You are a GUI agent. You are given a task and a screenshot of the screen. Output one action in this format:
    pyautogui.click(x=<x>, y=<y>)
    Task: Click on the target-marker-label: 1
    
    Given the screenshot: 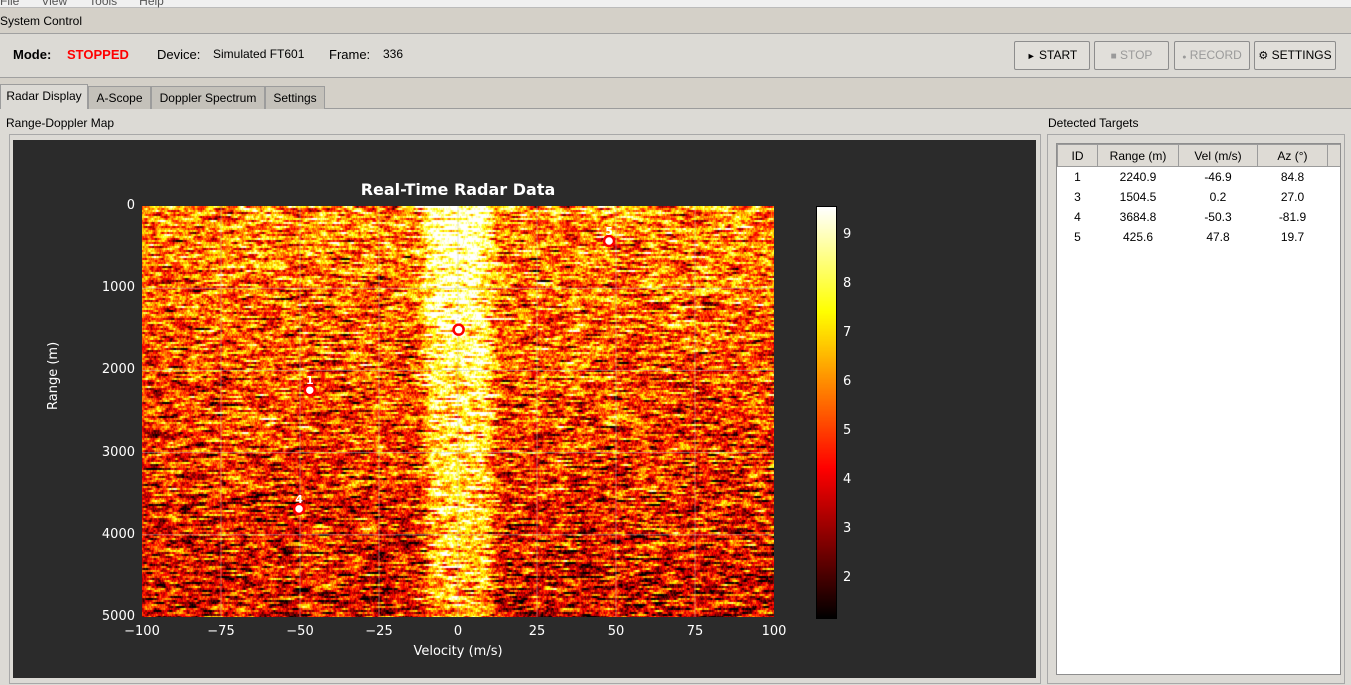 What is the action you would take?
    pyautogui.click(x=310, y=380)
    